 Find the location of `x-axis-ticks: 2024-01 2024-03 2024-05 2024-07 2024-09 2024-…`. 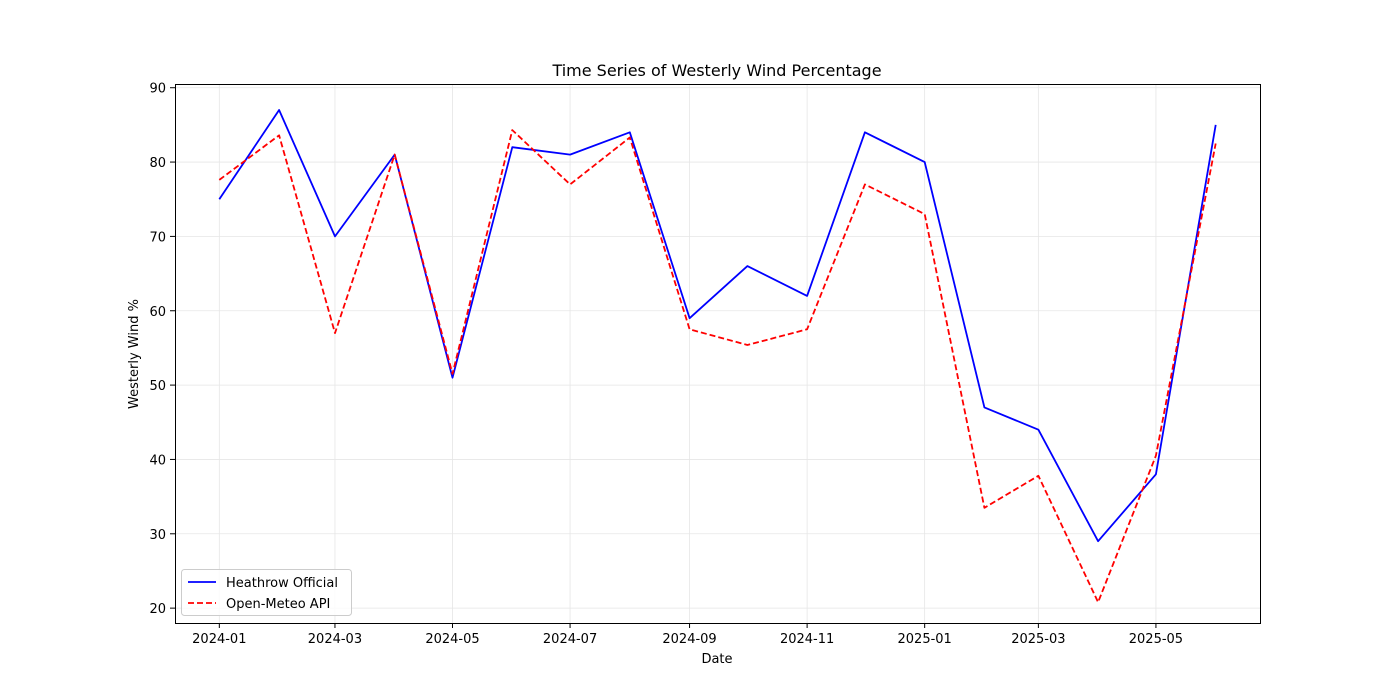

x-axis-ticks: 2024-01 2024-03 2024-05 2024-07 2024-09 2024-… is located at coordinates (687, 635).